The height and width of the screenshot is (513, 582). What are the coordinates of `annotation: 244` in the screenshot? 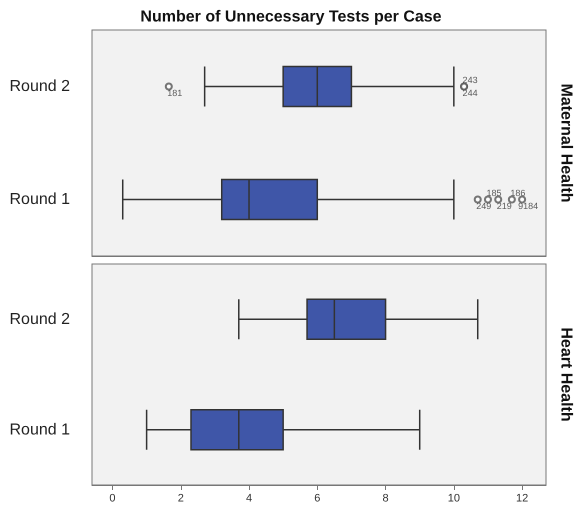 It's located at (470, 93).